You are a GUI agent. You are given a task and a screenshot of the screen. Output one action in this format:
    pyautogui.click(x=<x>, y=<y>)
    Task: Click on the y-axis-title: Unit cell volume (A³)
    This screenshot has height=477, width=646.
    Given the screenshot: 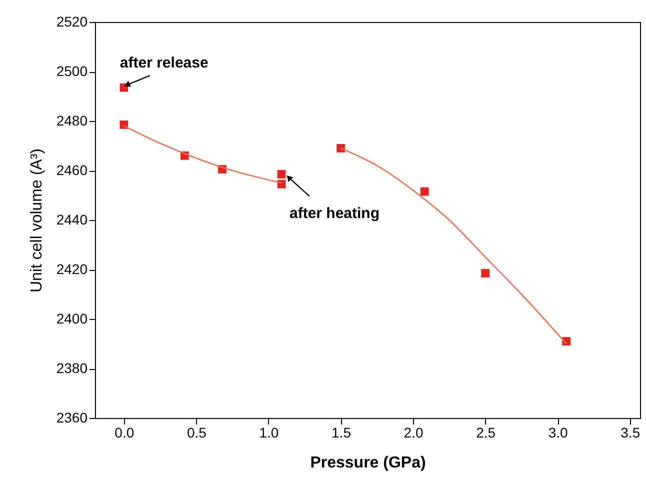 What is the action you would take?
    pyautogui.click(x=37, y=220)
    